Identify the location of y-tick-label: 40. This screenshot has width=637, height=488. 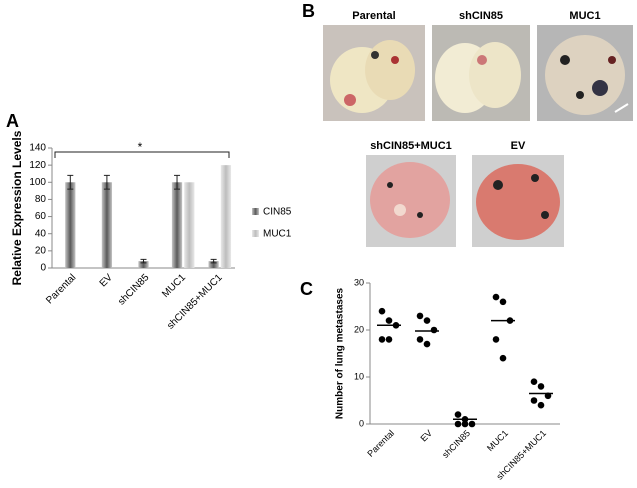
(41, 233).